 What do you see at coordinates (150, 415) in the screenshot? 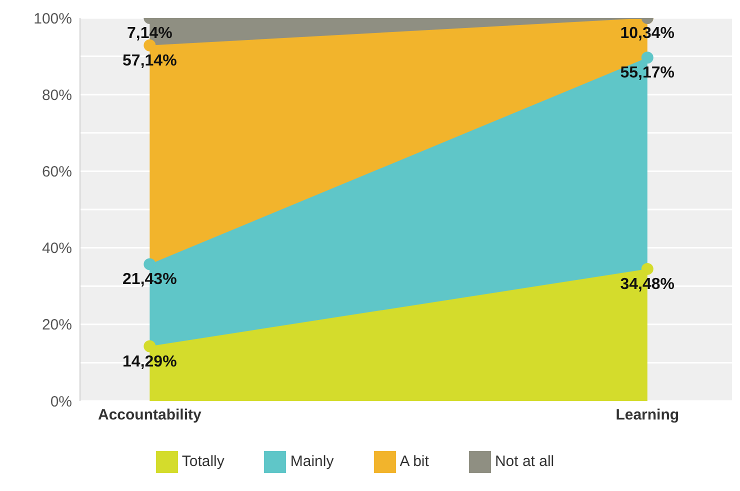
I see `x-tick-label: Accountability` at bounding box center [150, 415].